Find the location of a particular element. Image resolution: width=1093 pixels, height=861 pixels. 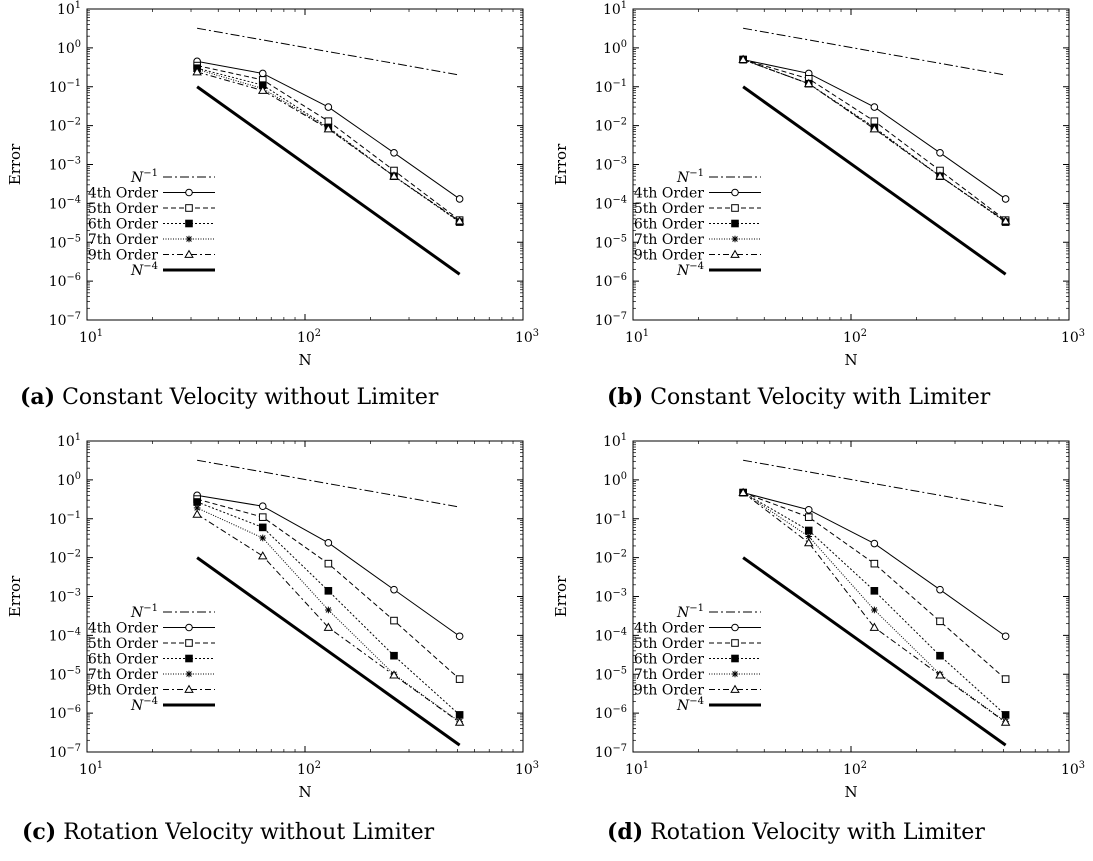

x-tick-label: 102 is located at coordinates (309, 769).